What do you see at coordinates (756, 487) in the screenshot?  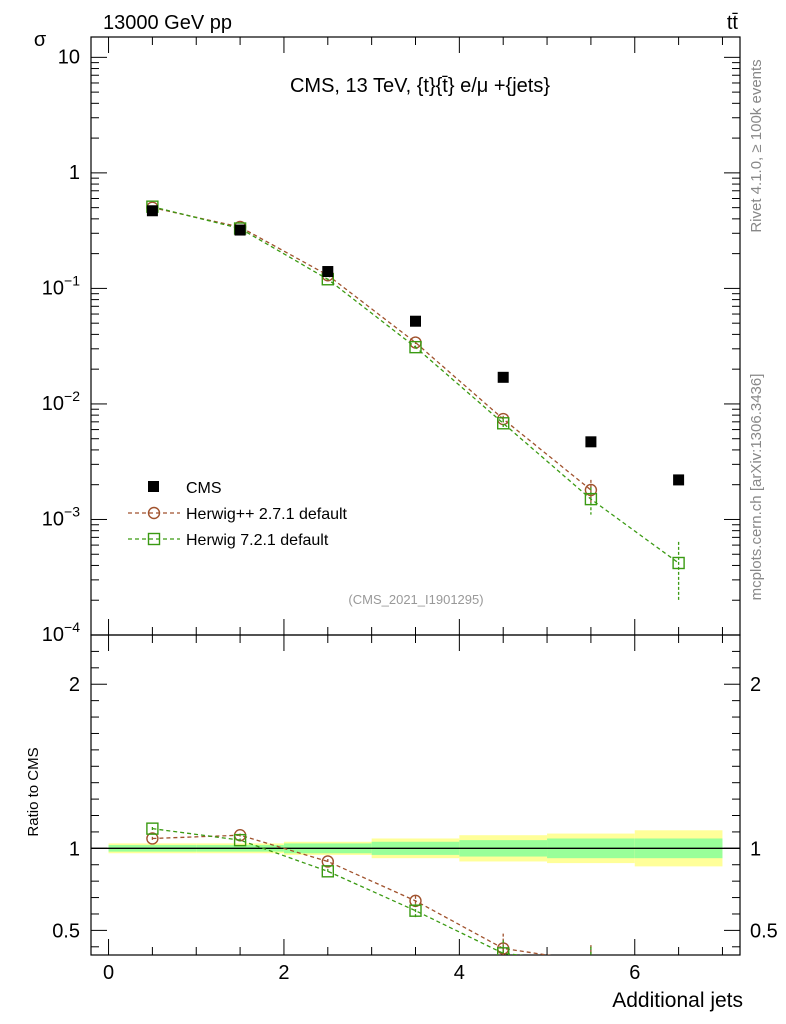 I see `mcplots-label: mcplots.cern.ch [arXiv:1306.3436]` at bounding box center [756, 487].